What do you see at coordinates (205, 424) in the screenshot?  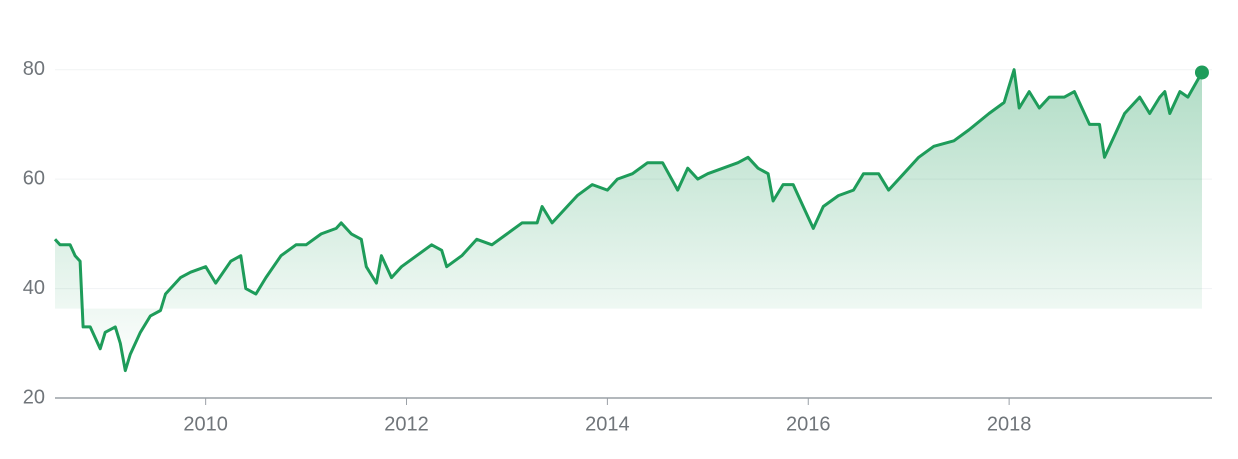 I see `x-tick-label: 2010` at bounding box center [205, 424].